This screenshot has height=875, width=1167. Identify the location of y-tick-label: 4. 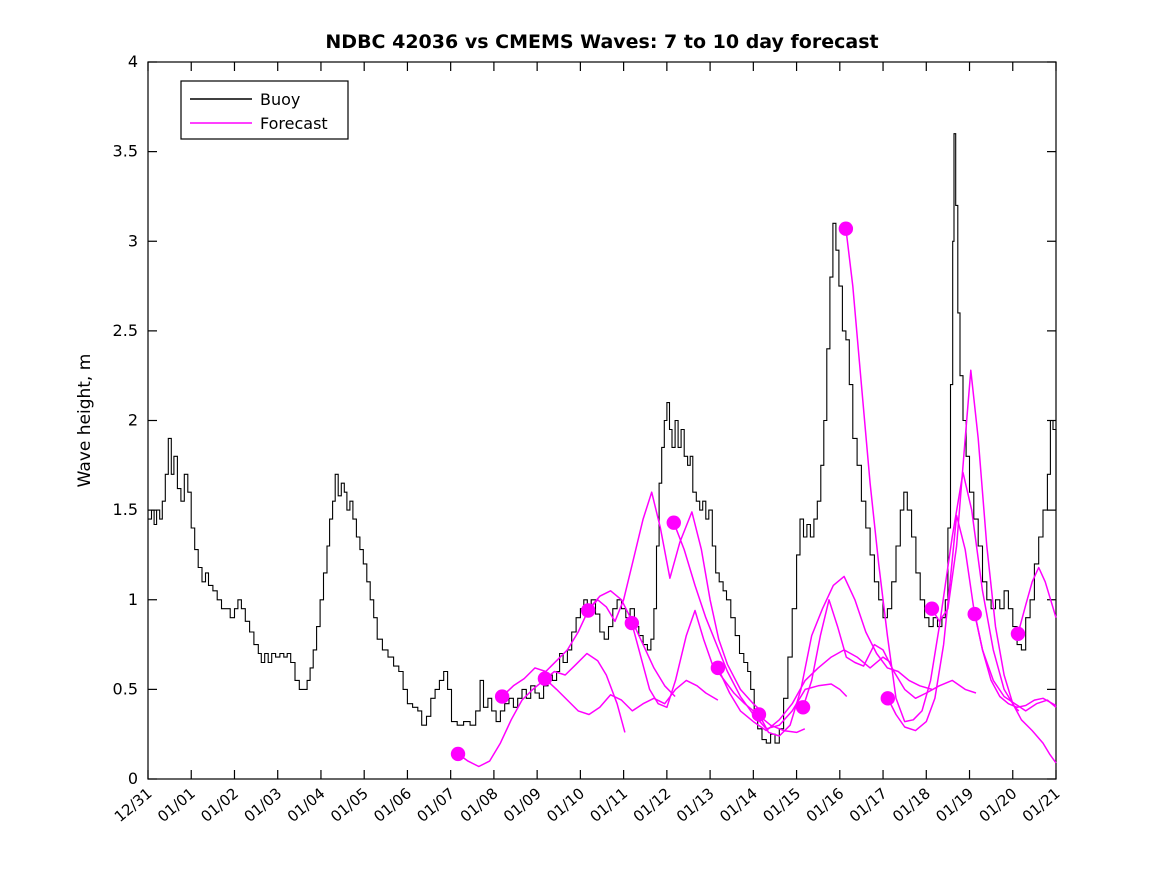
(133, 61).